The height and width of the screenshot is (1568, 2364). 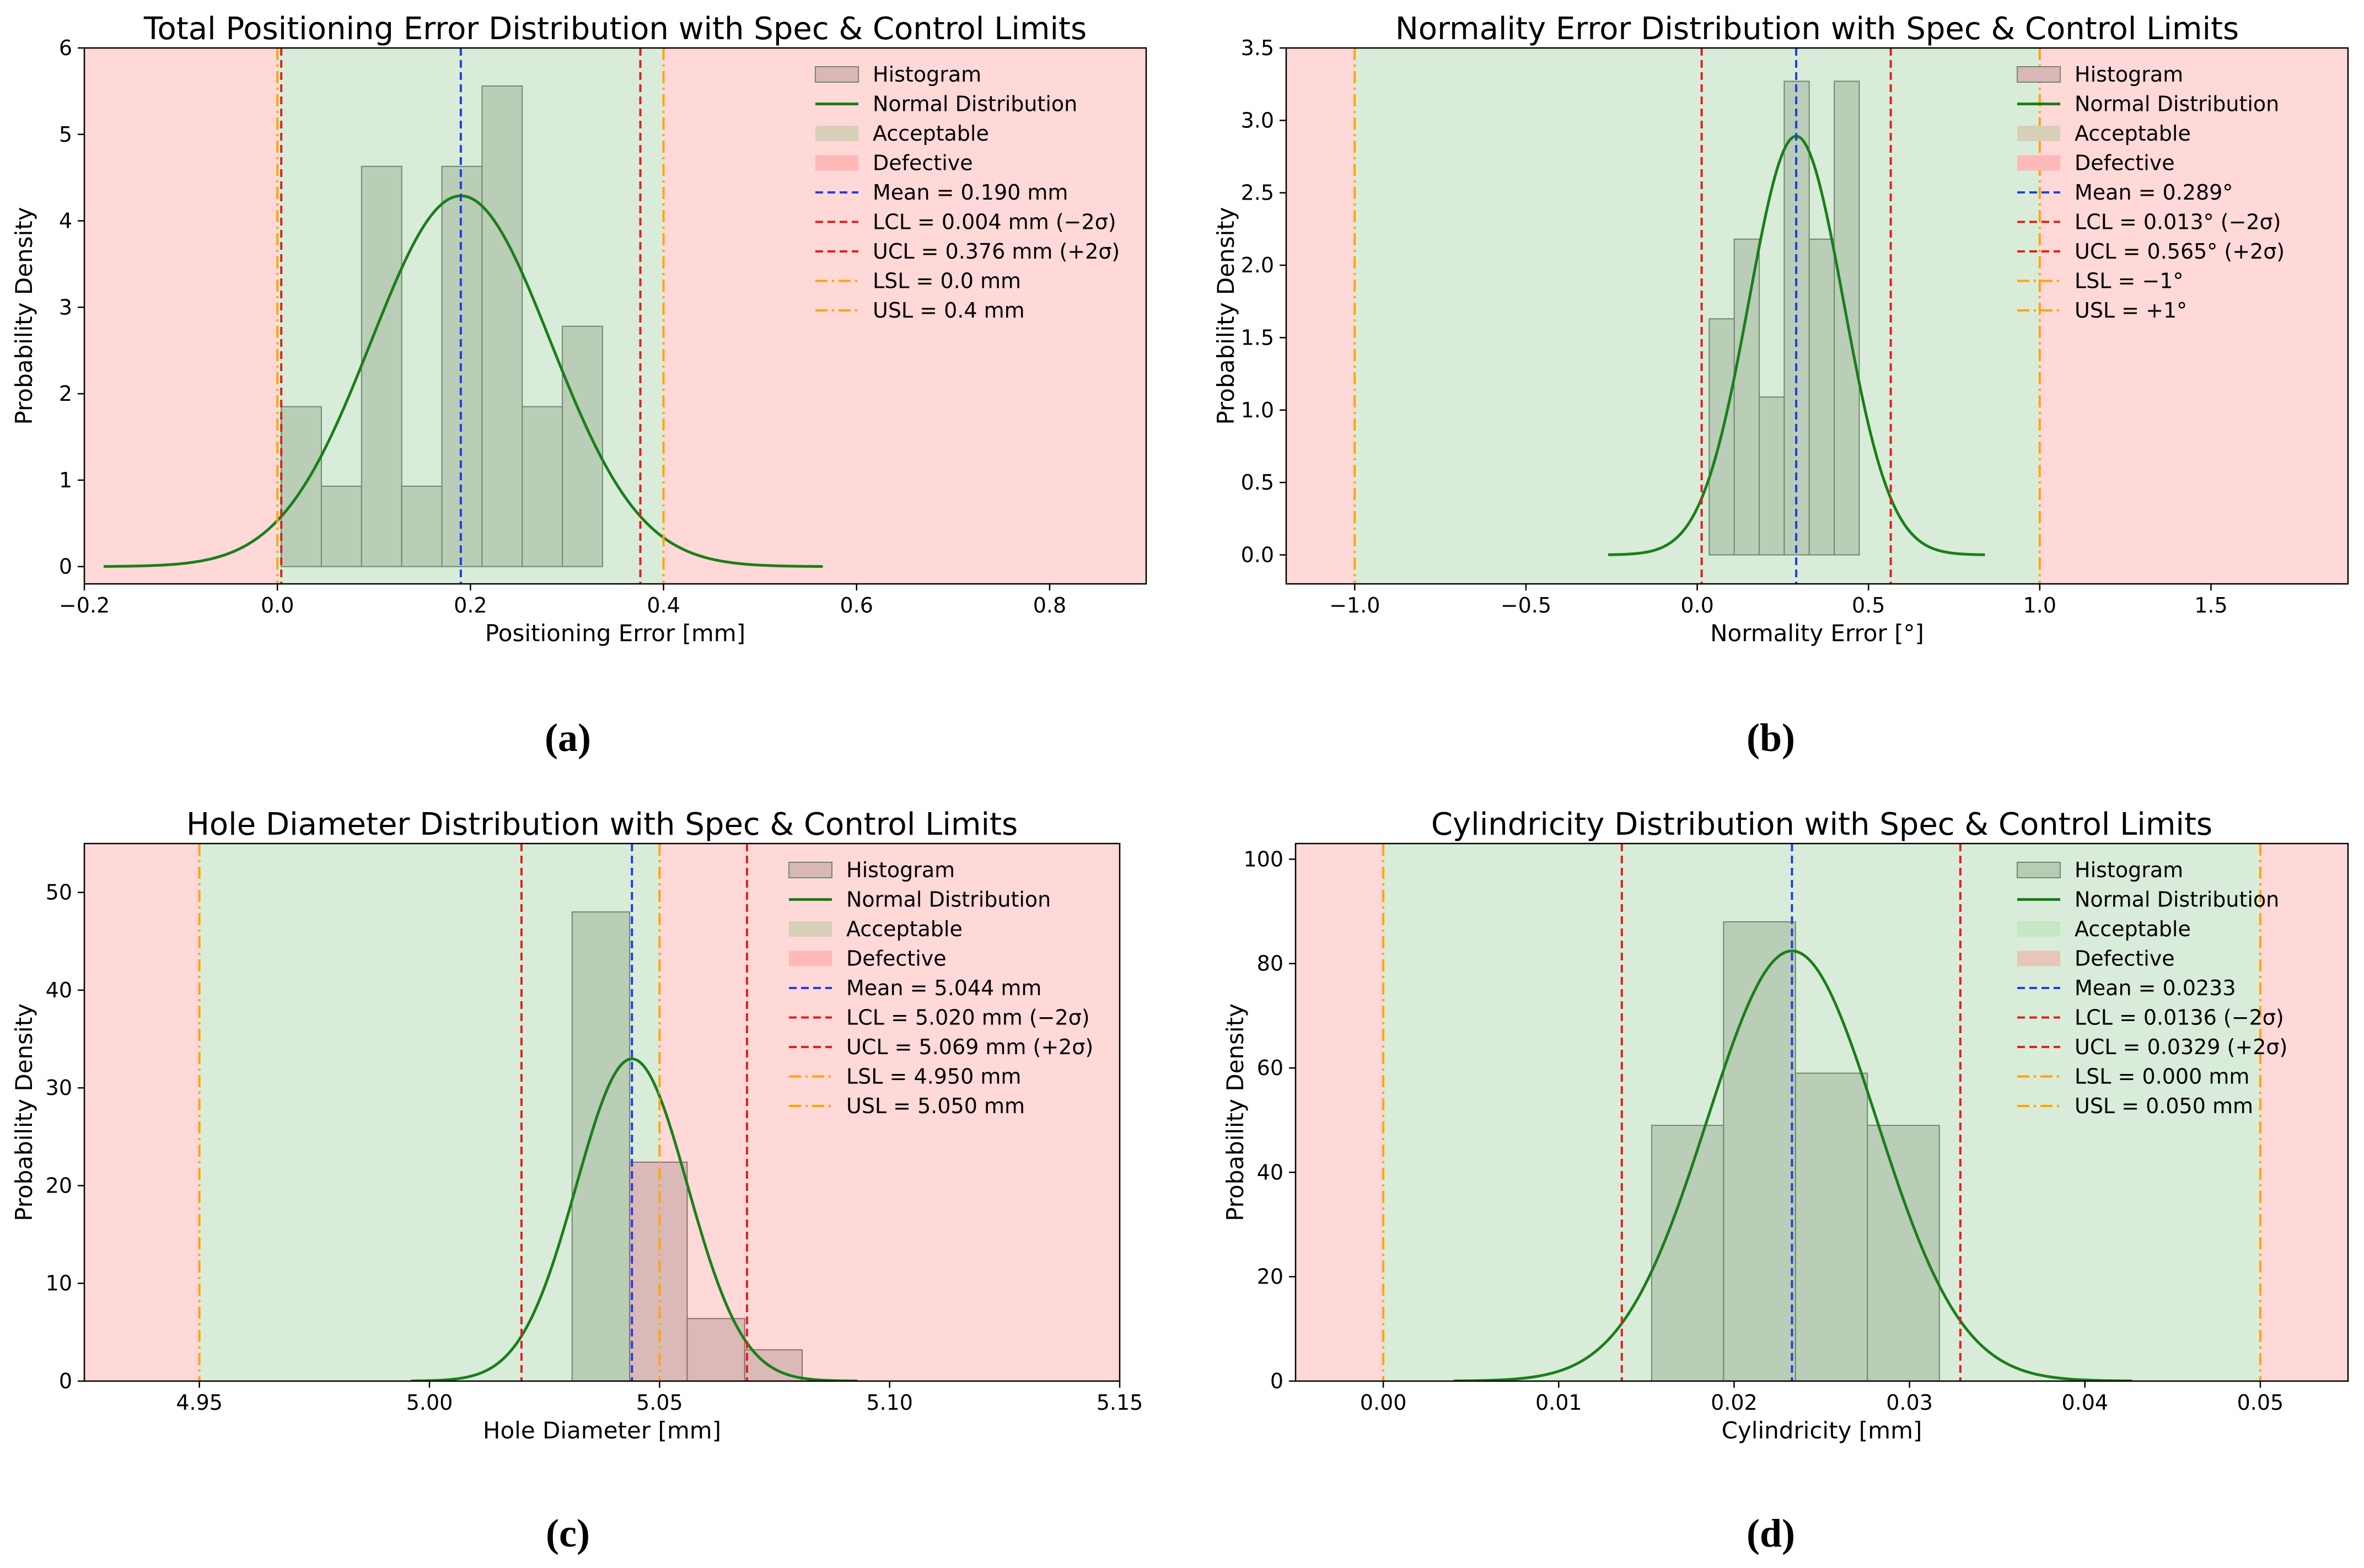 I want to click on x-tick-label: −0.2, so click(x=84, y=605).